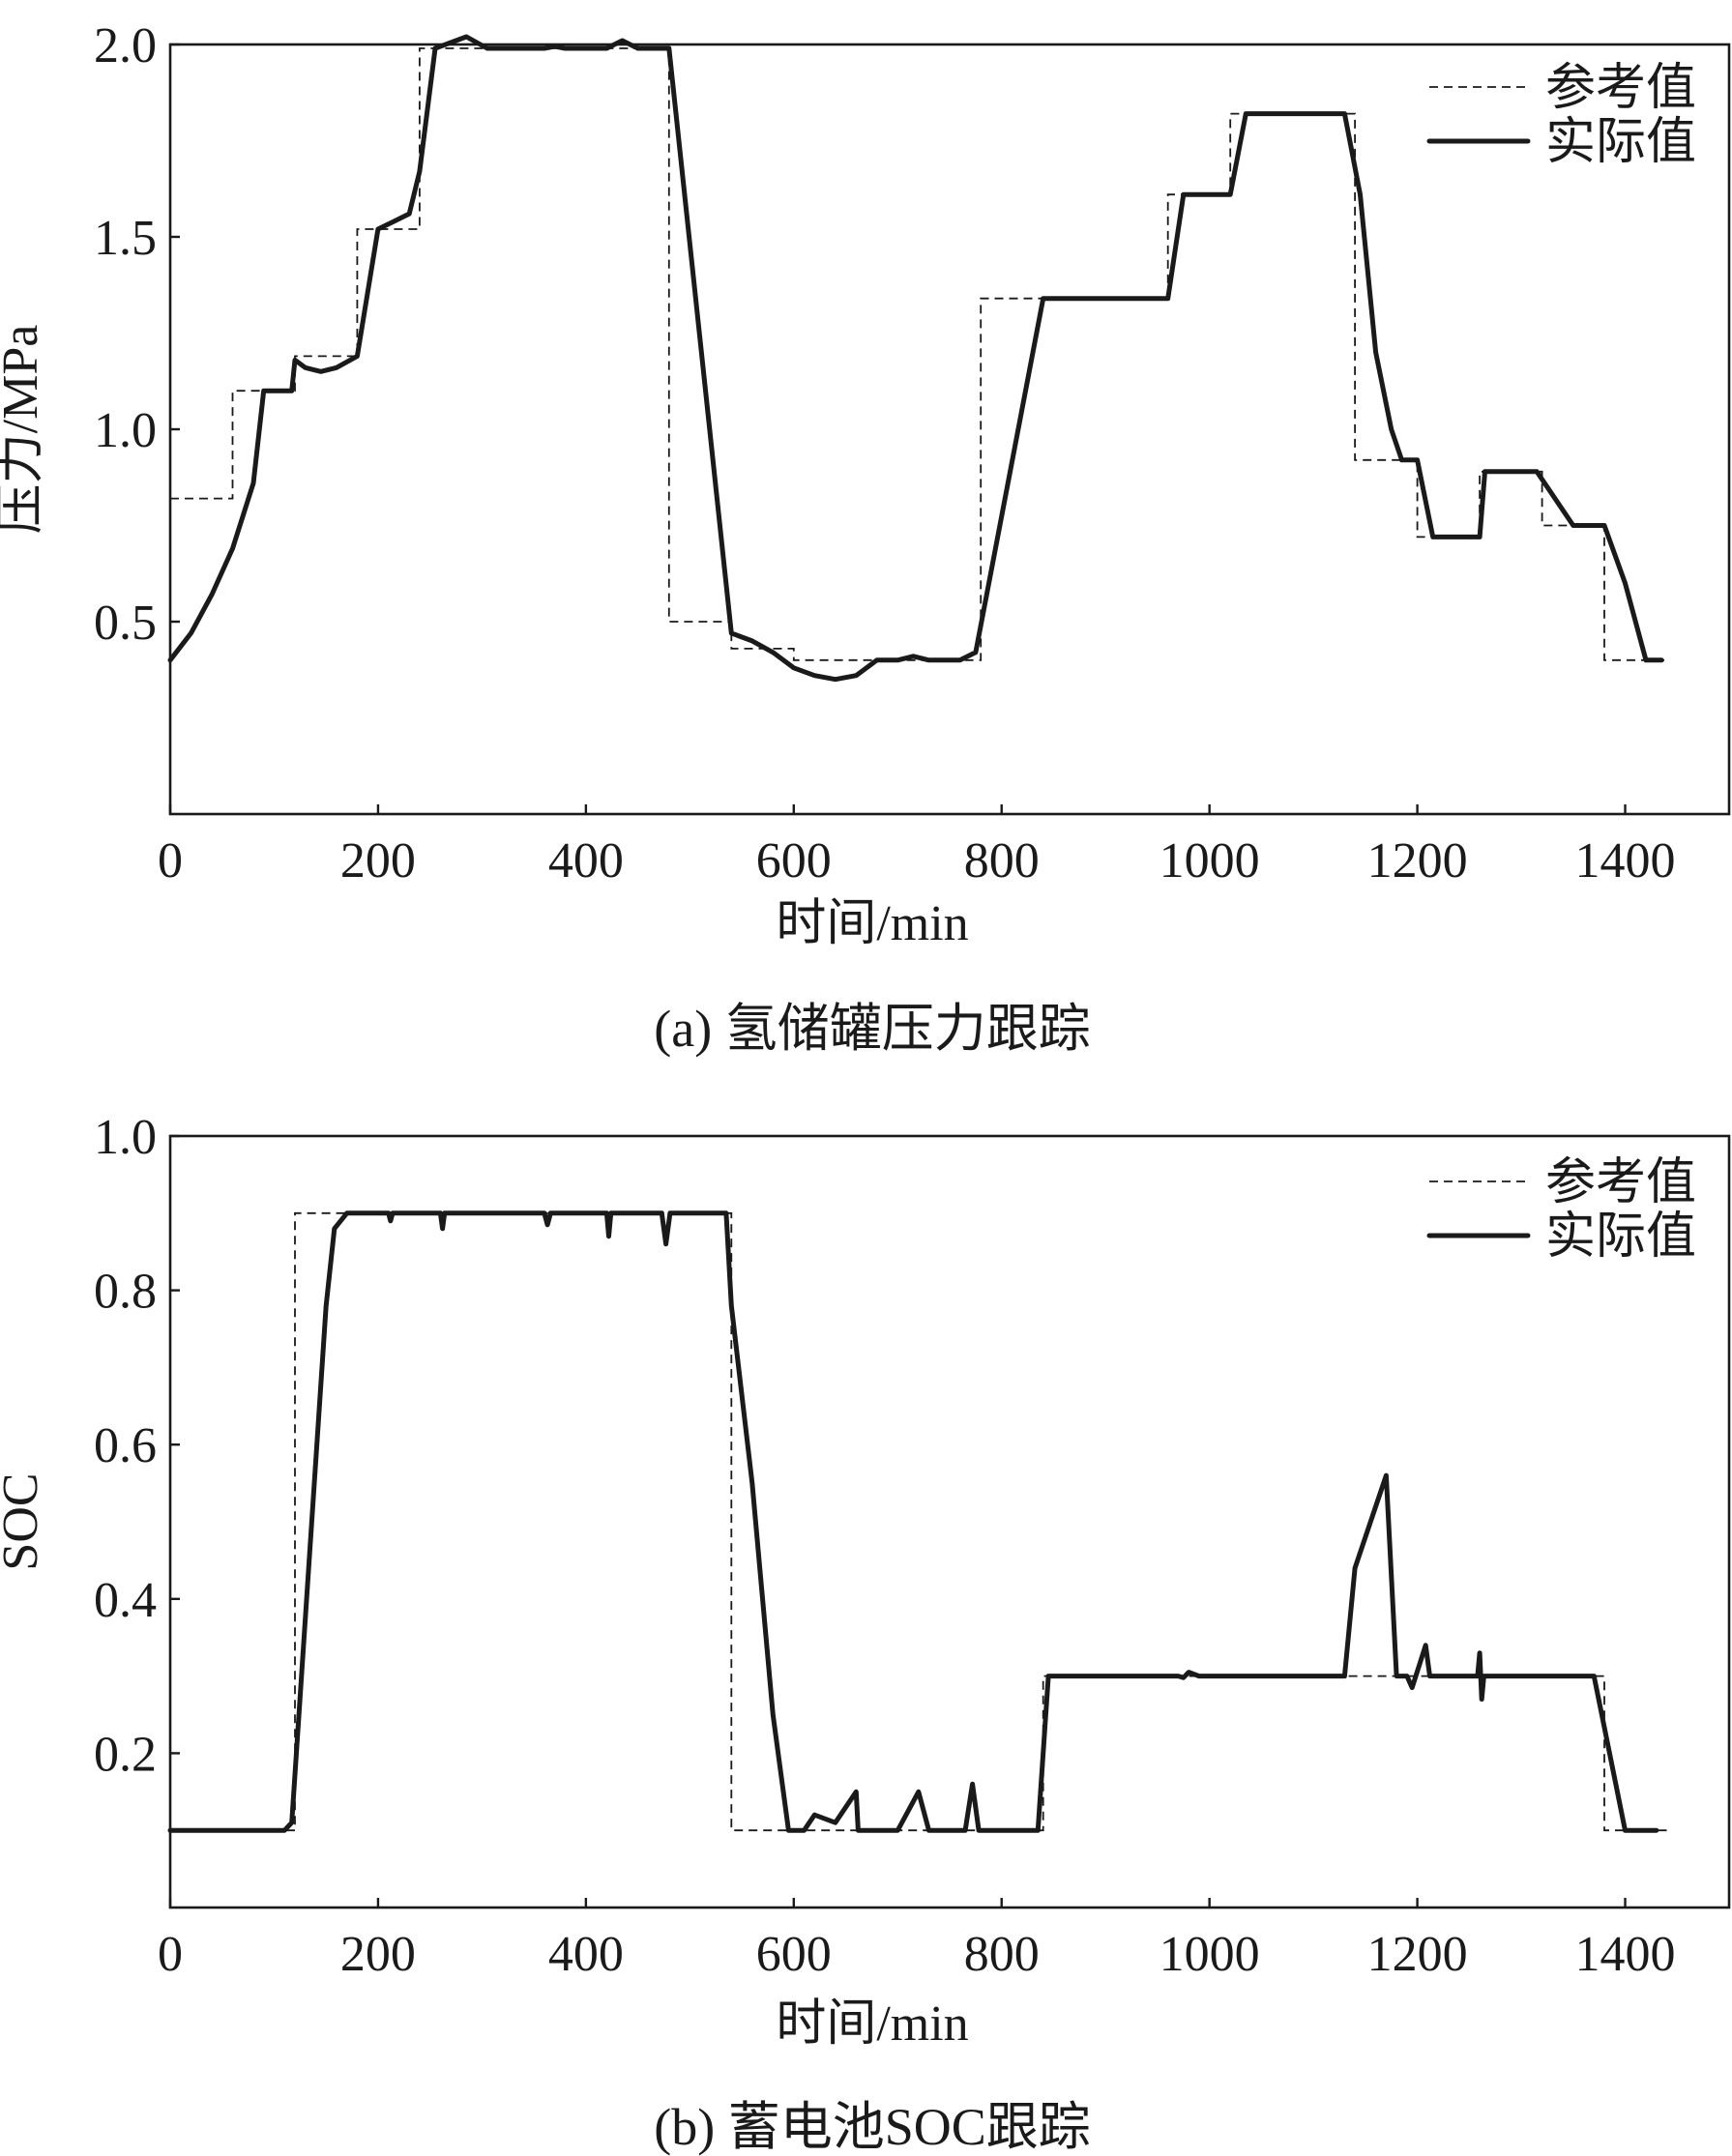 This screenshot has height=2156, width=1732. I want to click on y-axis-label: 压力/MPa, so click(24, 430).